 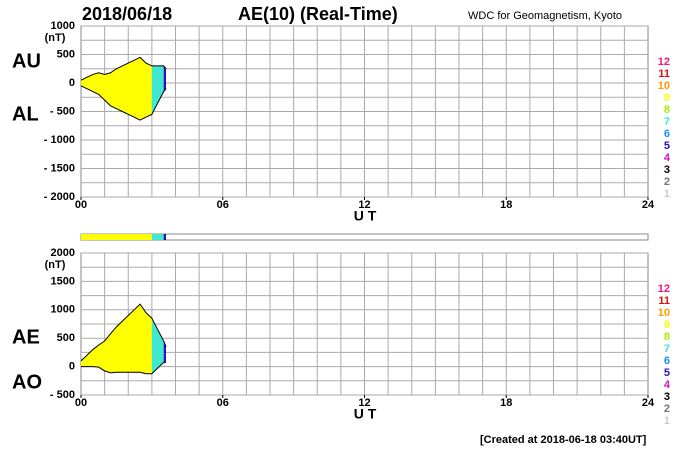 I want to click on series-label: AE, so click(x=26, y=337).